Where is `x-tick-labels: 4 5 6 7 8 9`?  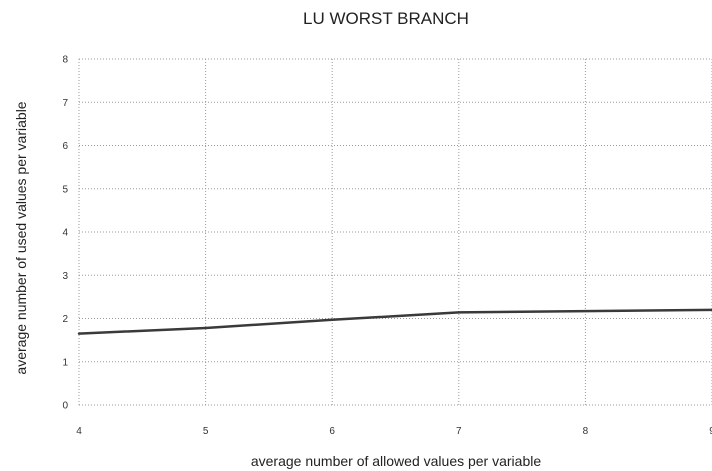
x-tick-labels: 4 5 6 7 8 9 is located at coordinates (394, 431).